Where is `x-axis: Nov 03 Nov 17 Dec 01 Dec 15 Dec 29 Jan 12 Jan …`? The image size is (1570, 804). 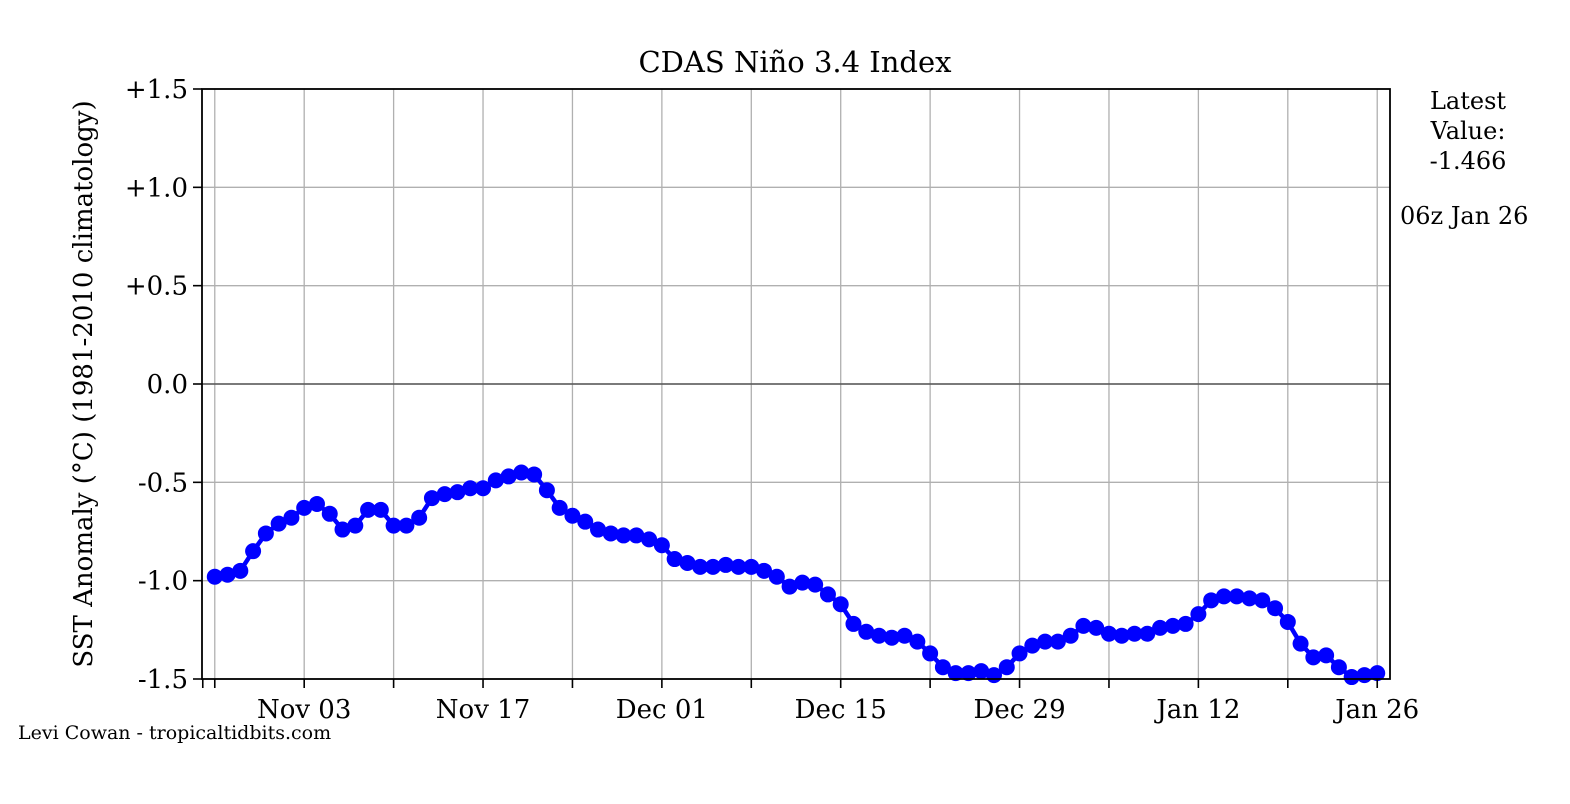 x-axis: Nov 03 Nov 17 Dec 01 Dec 15 Dec 29 Jan 12 Jan … is located at coordinates (810, 702).